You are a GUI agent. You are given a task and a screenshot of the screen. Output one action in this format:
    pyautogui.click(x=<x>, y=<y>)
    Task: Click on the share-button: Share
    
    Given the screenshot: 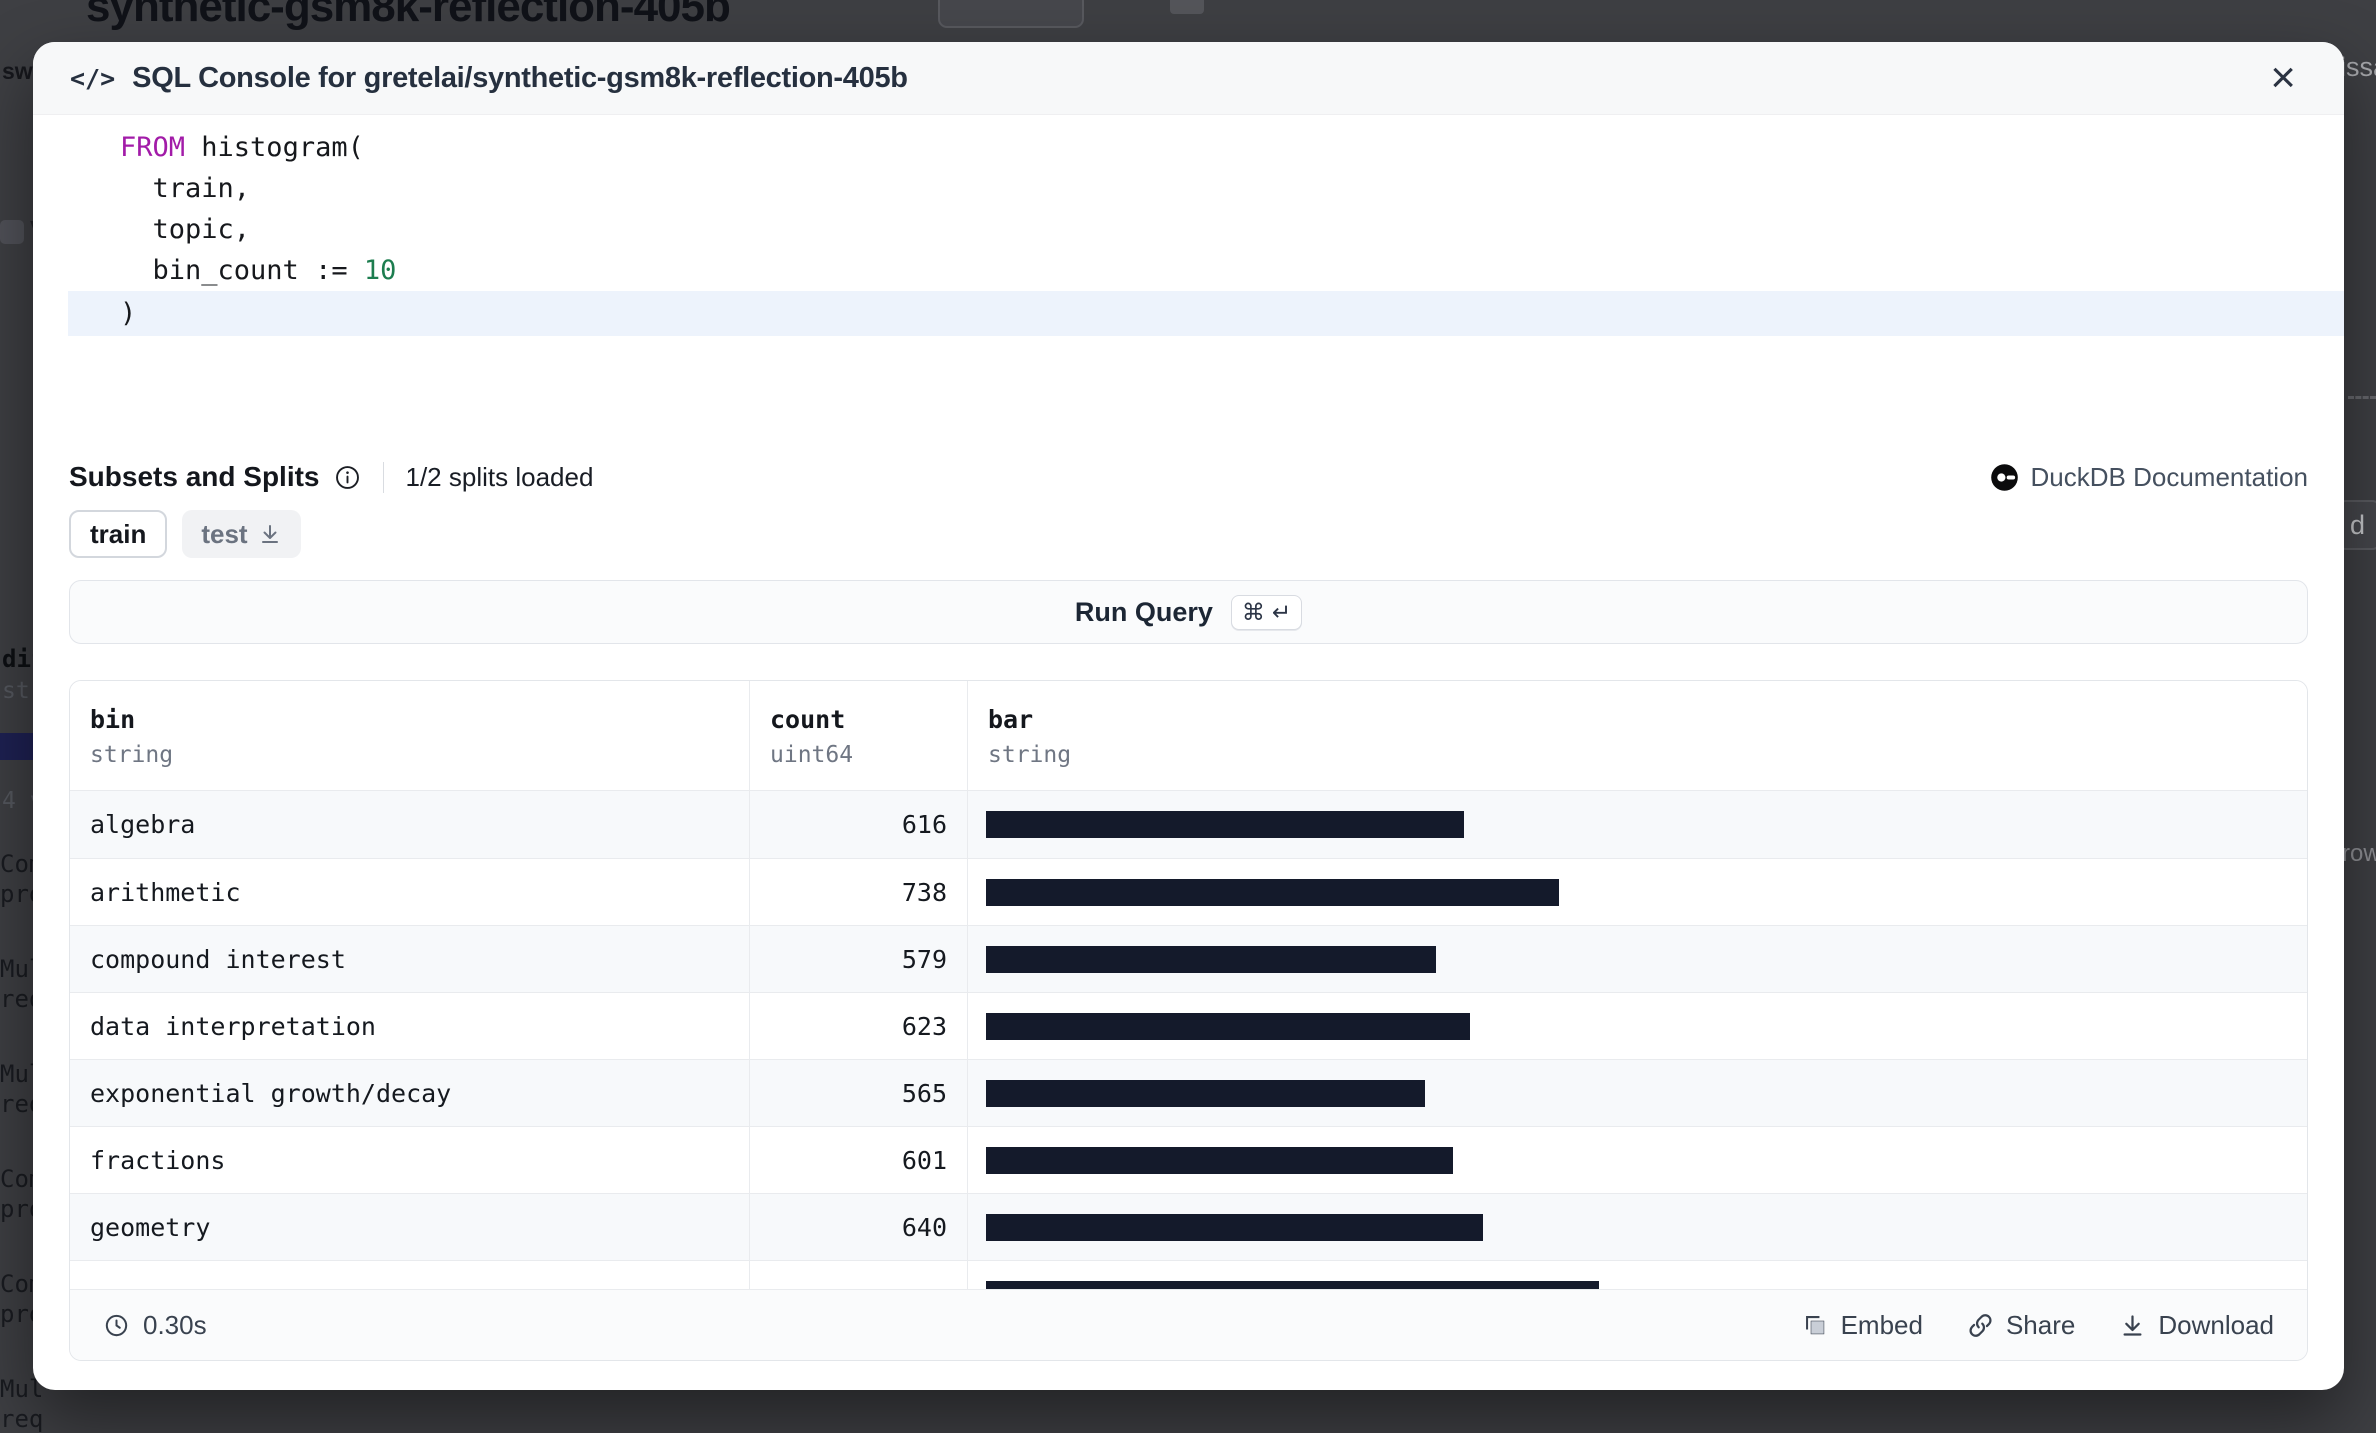 What is the action you would take?
    pyautogui.click(x=2021, y=1325)
    